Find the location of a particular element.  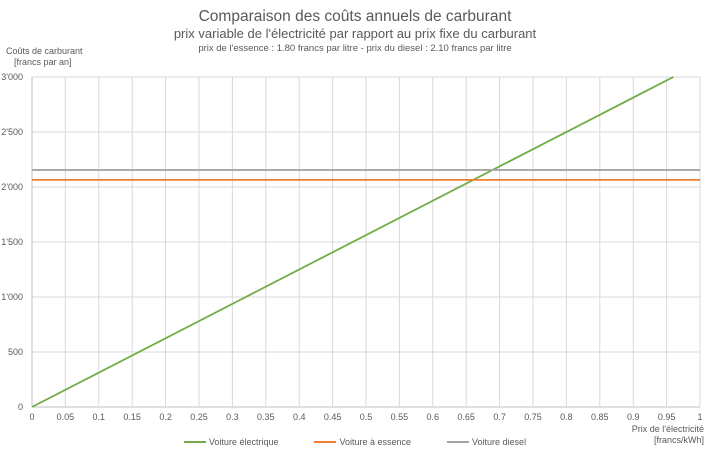

legend-label-electric: Voiture électrique is located at coordinates (243, 442).